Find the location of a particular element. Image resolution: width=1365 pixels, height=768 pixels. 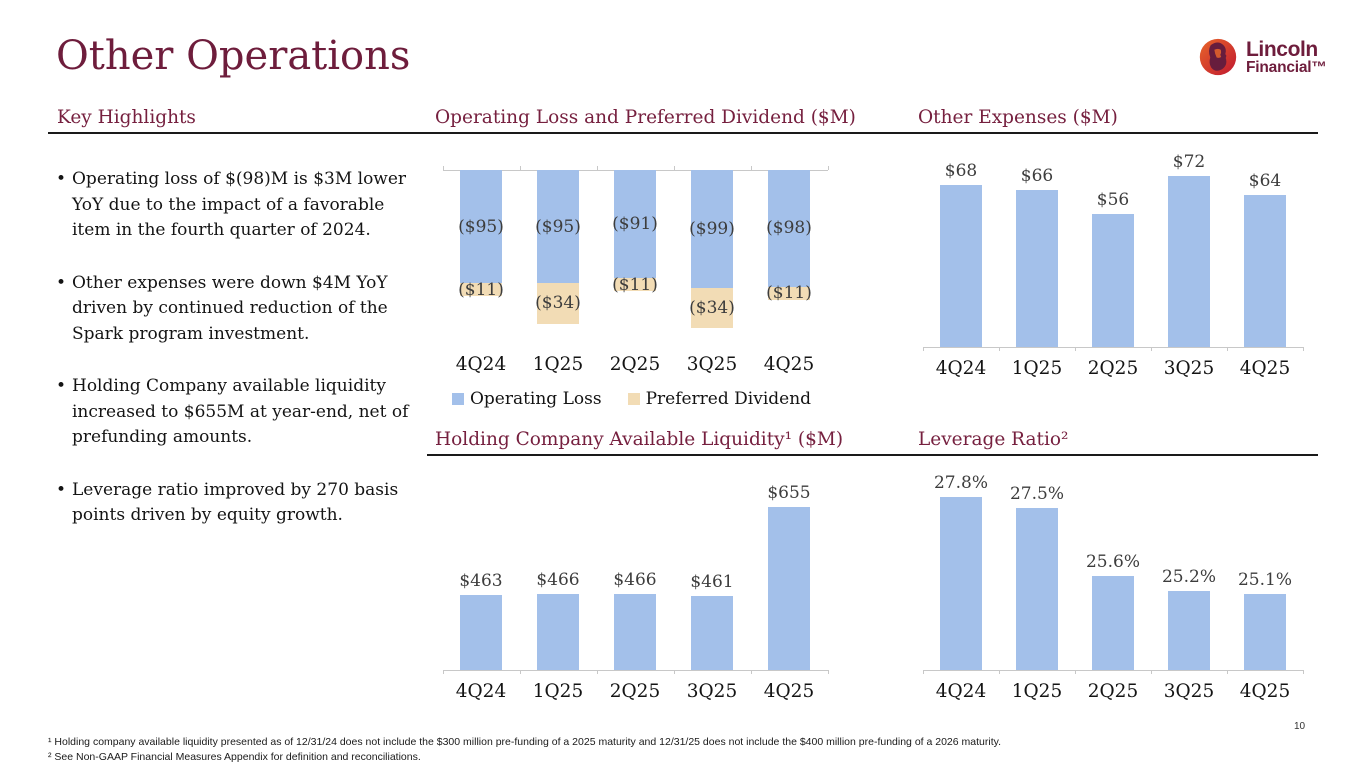

bar-value-label: $66 is located at coordinates (1037, 175).